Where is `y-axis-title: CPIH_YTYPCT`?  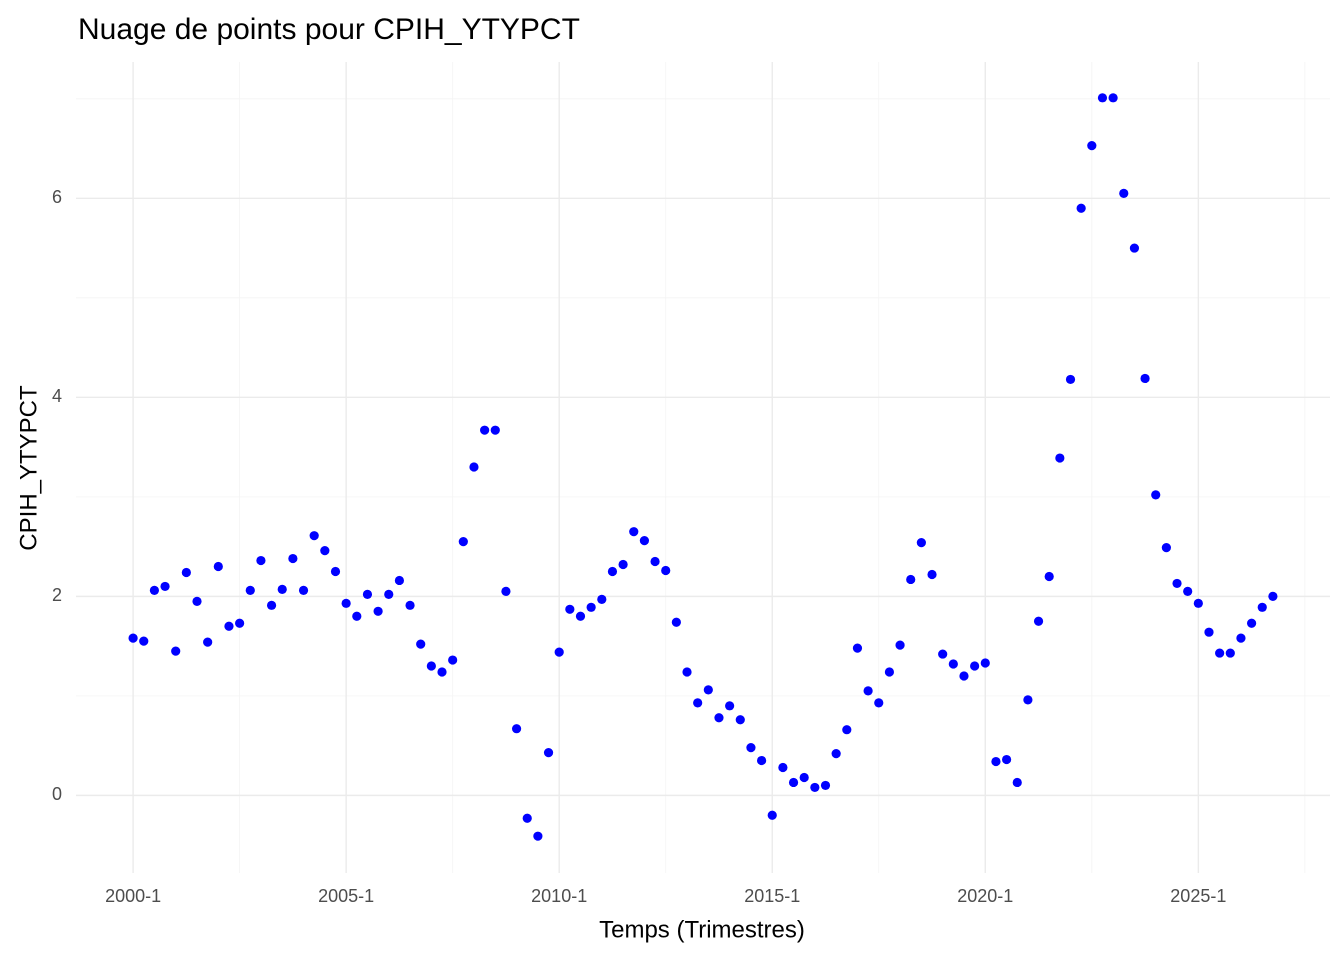 y-axis-title: CPIH_YTYPCT is located at coordinates (28, 468).